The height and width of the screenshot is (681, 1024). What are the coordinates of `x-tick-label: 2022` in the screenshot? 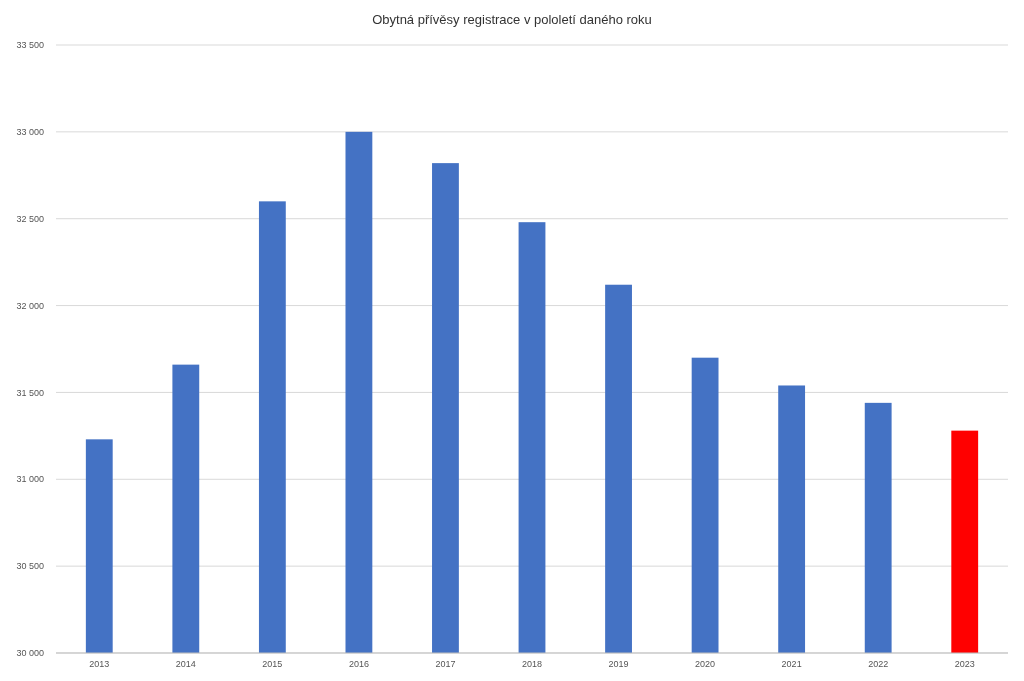 It's located at (878, 664).